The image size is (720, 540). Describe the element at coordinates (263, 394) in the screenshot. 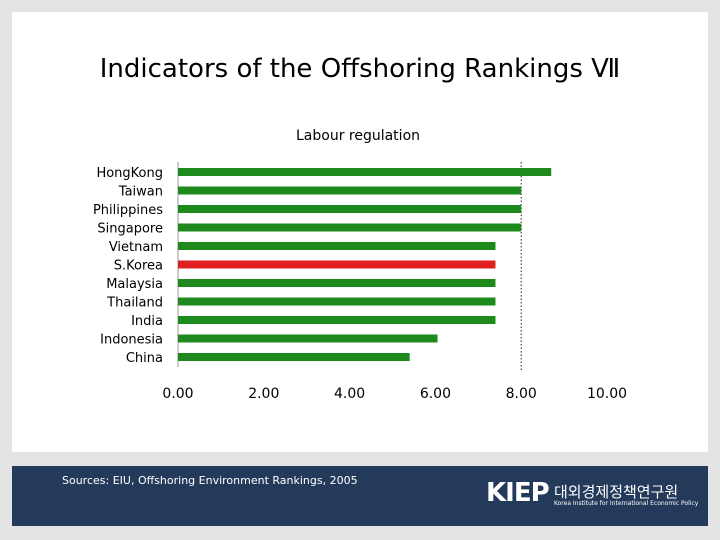

I see `x-tick-label: 2.00` at that location.